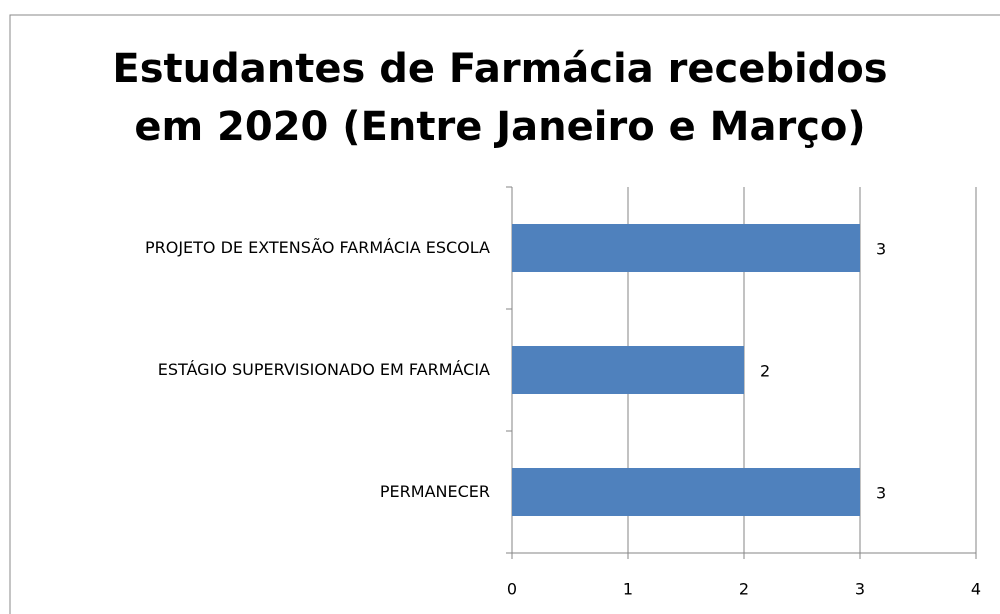 The height and width of the screenshot is (614, 1000). What do you see at coordinates (628, 589) in the screenshot?
I see `x-tick-label: 1` at bounding box center [628, 589].